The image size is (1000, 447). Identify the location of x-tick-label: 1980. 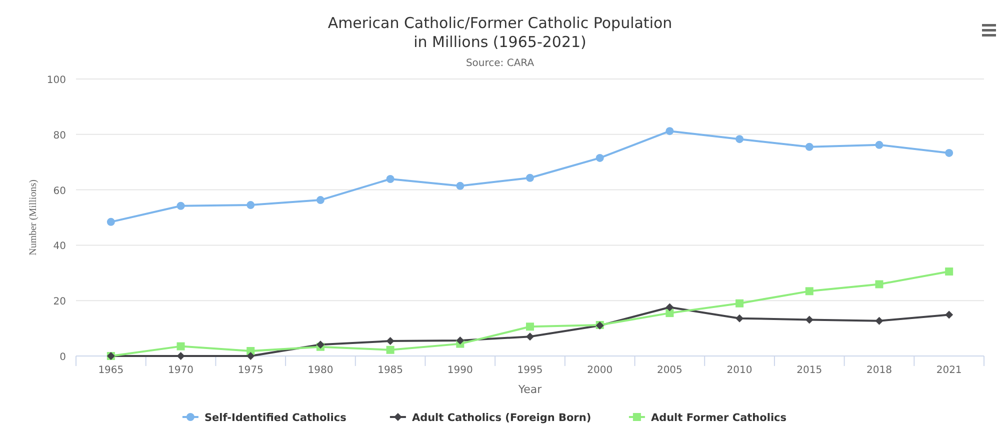
(321, 370).